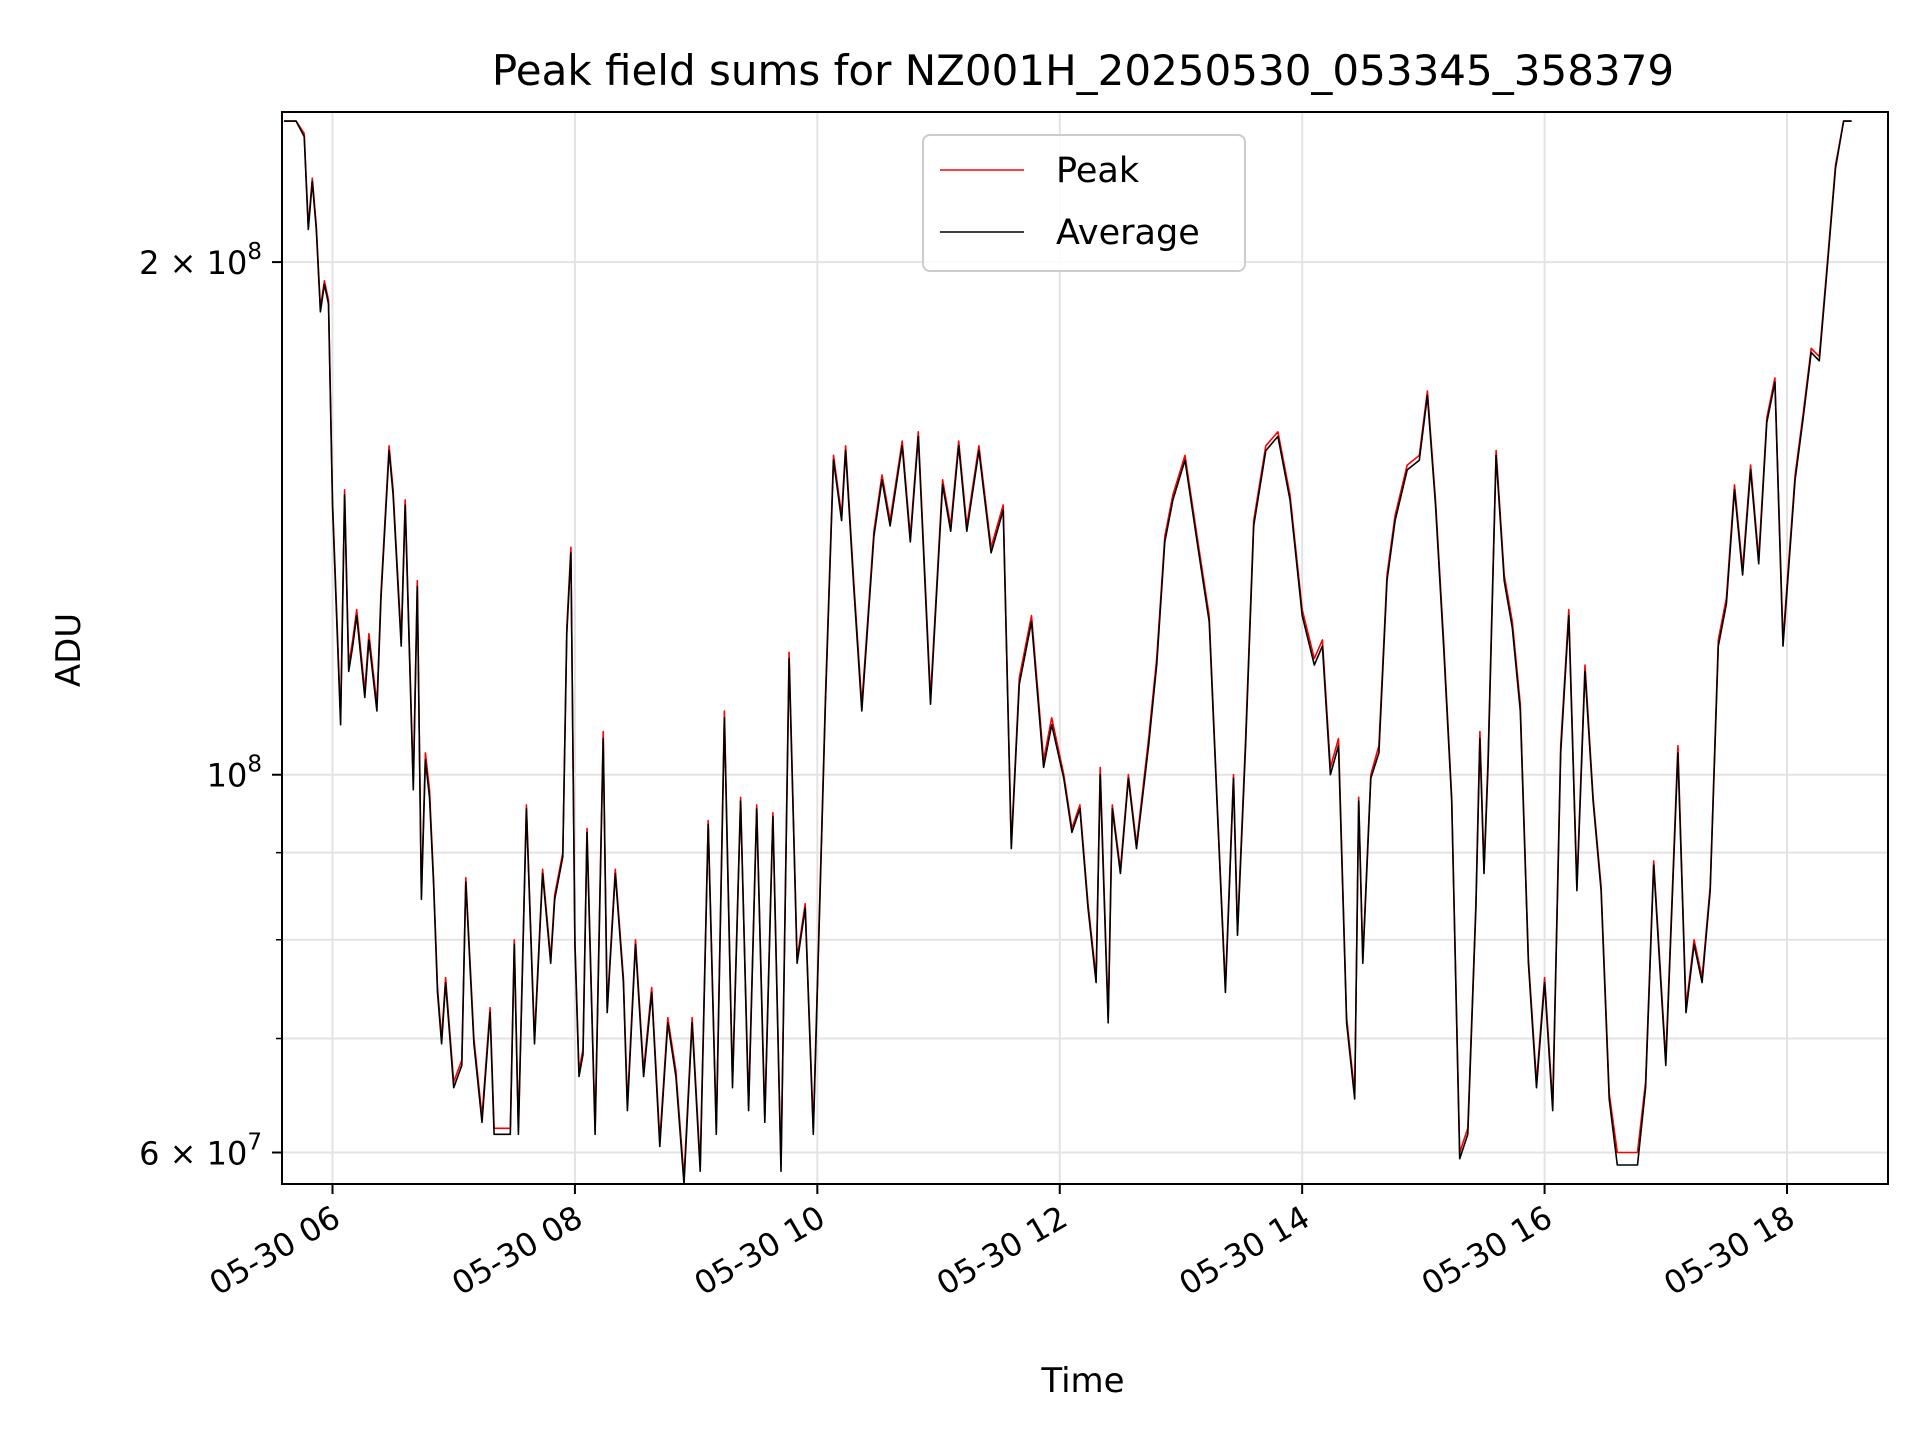 The height and width of the screenshot is (1440, 1920). What do you see at coordinates (1128, 233) in the screenshot?
I see `legend-label-average: Average` at bounding box center [1128, 233].